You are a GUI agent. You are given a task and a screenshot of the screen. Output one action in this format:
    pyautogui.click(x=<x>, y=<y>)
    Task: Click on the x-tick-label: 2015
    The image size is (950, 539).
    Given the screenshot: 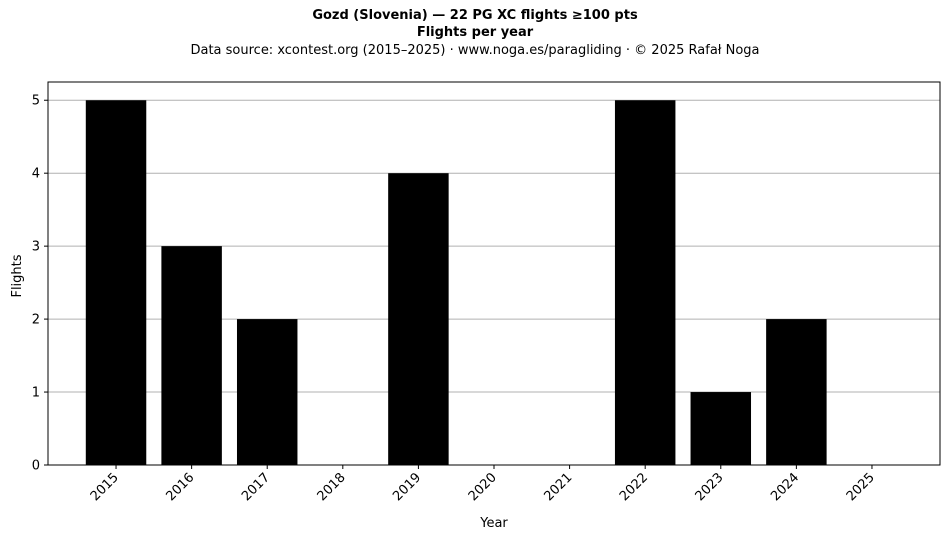 What is the action you would take?
    pyautogui.click(x=105, y=487)
    